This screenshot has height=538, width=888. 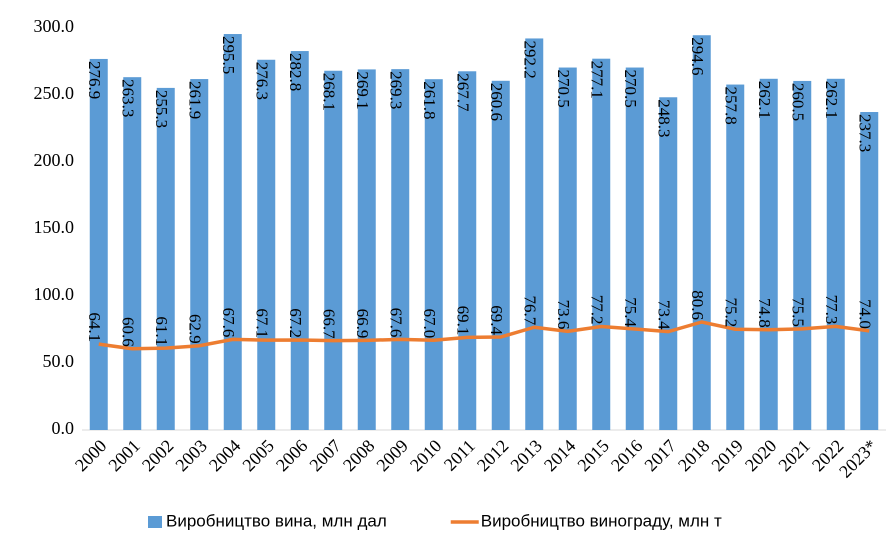 I want to click on x-tick-label: 2004, so click(x=225, y=456).